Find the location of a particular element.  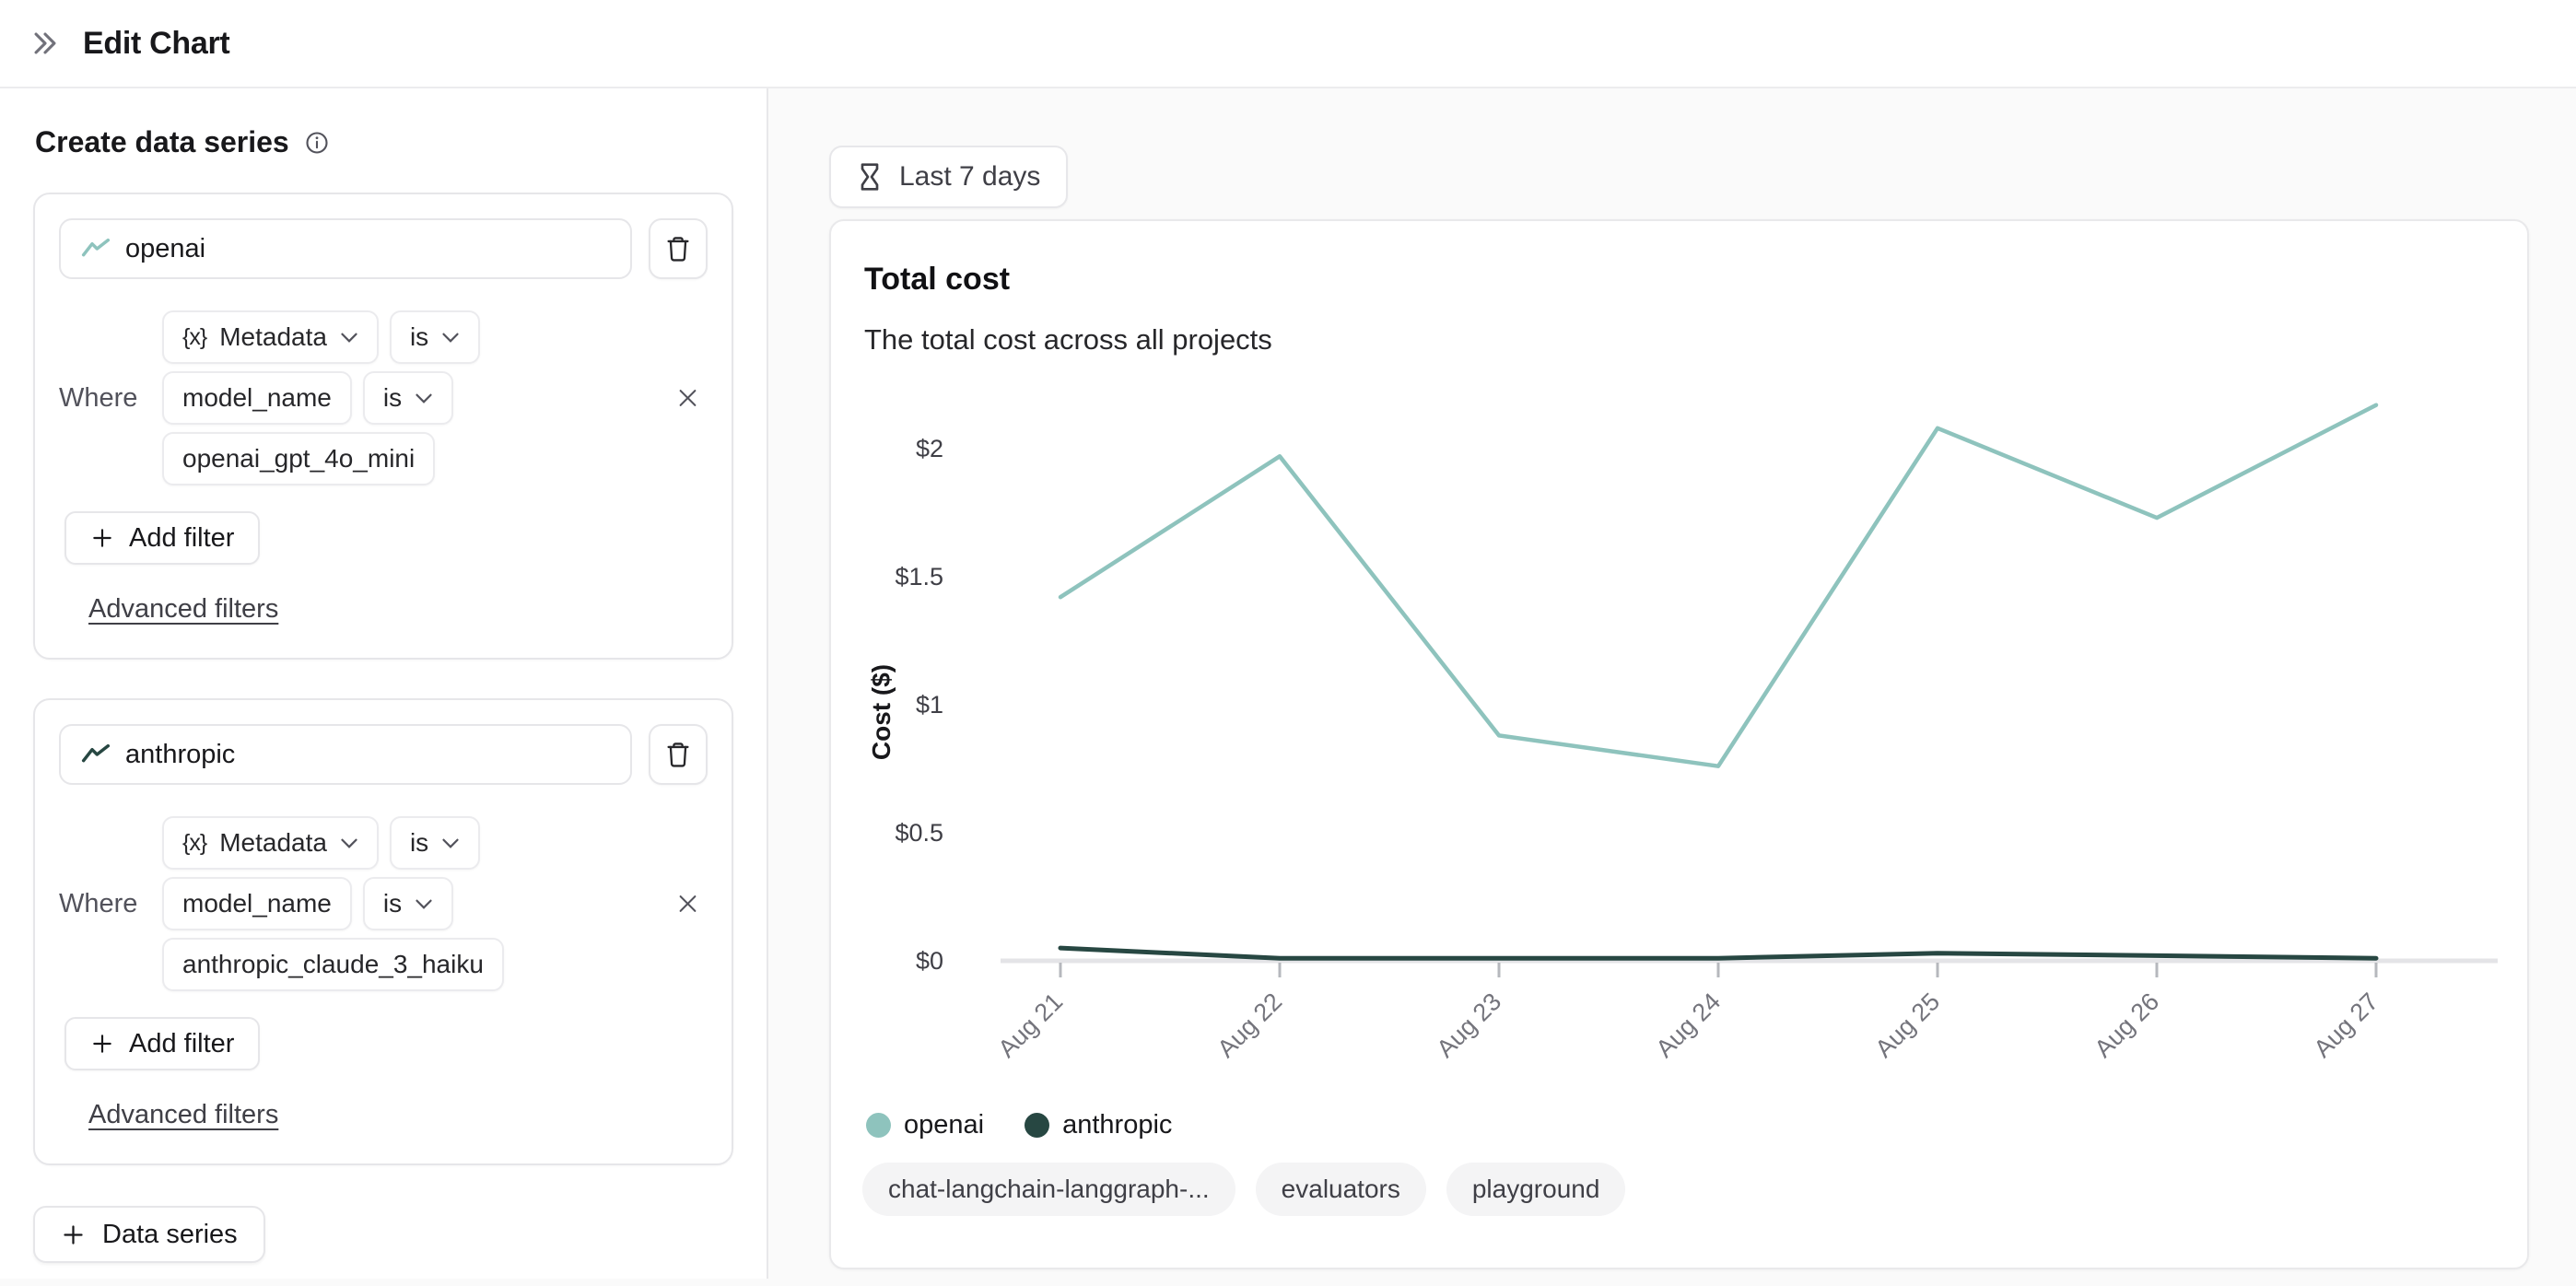

series-card-openai: Where {x} Metadata is is located at coordinates (383, 427).